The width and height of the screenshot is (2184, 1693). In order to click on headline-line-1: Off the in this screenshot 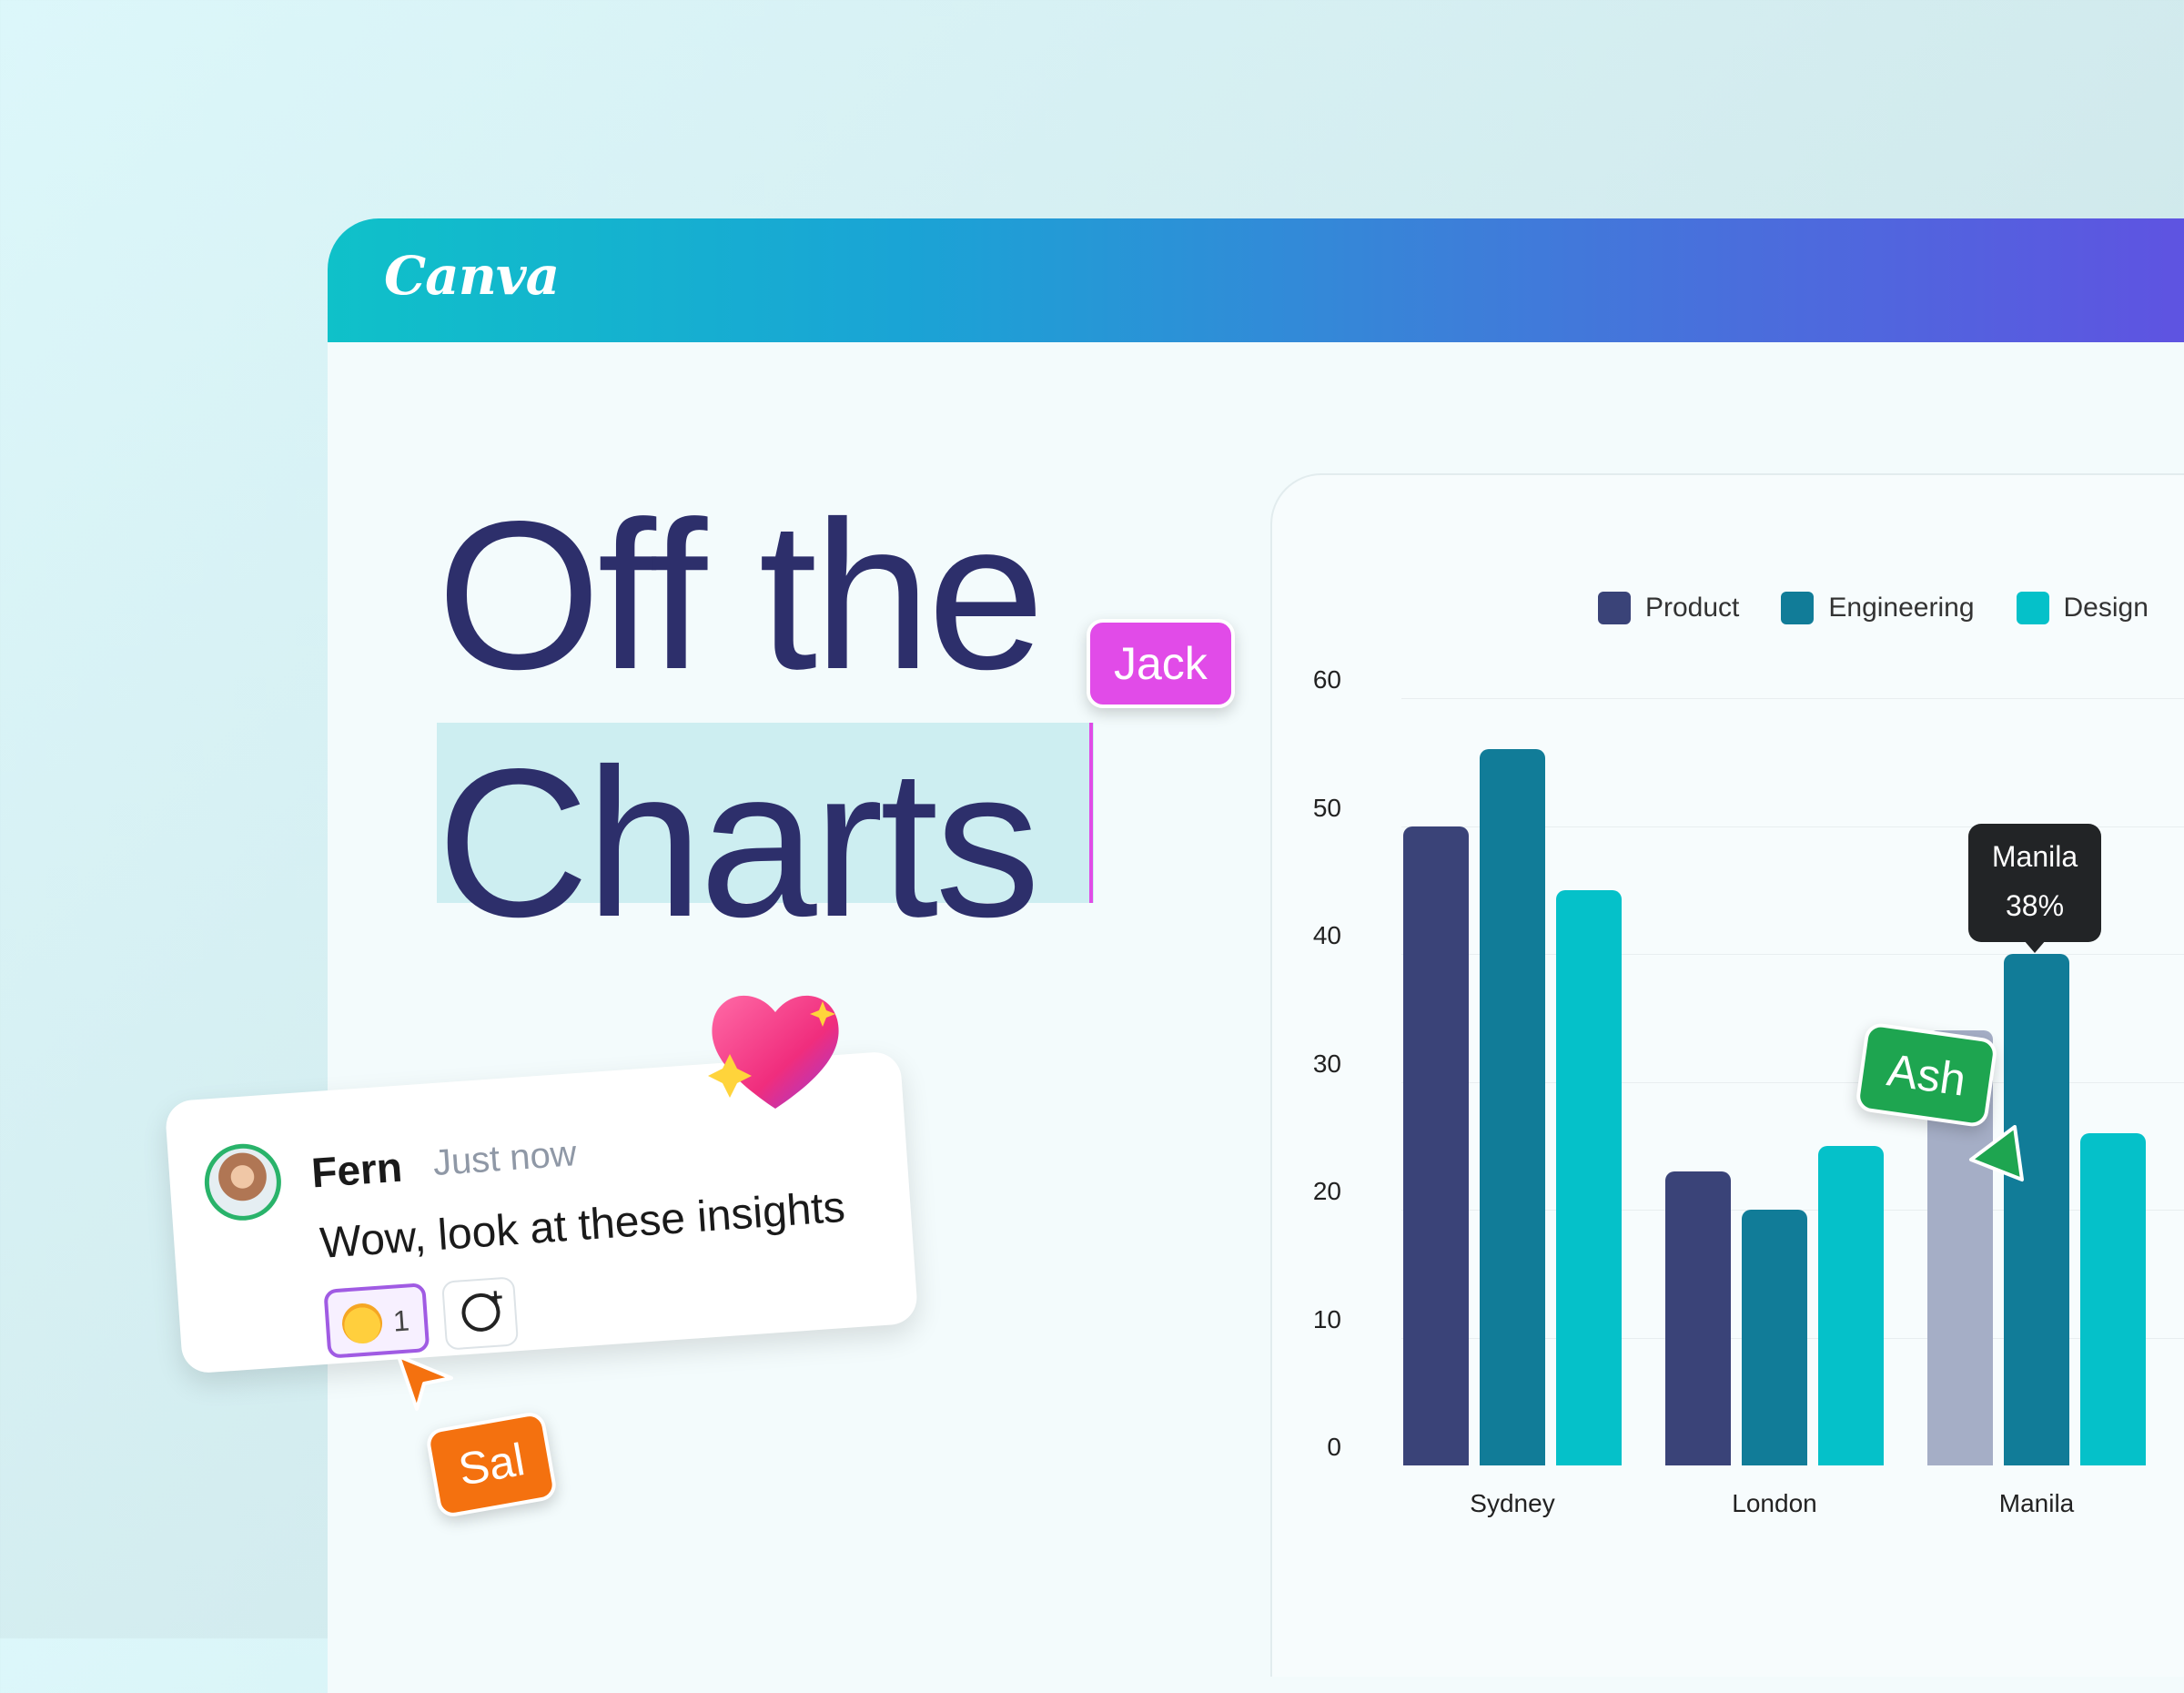, I will do `click(741, 596)`.